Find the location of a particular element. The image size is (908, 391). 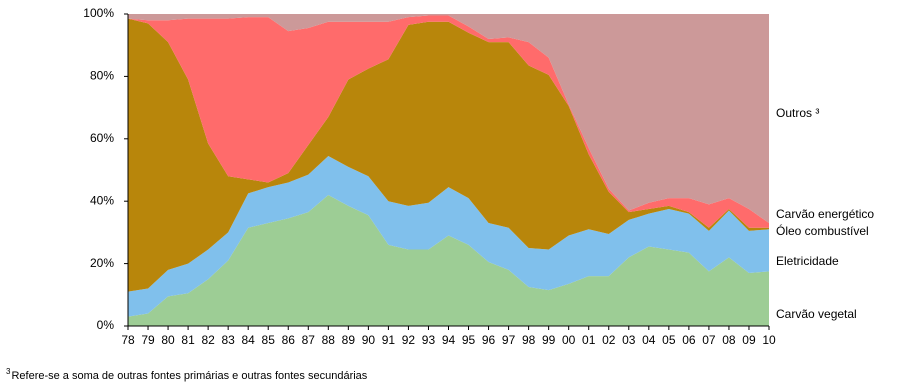

x-tick-label: 08 is located at coordinates (729, 340).